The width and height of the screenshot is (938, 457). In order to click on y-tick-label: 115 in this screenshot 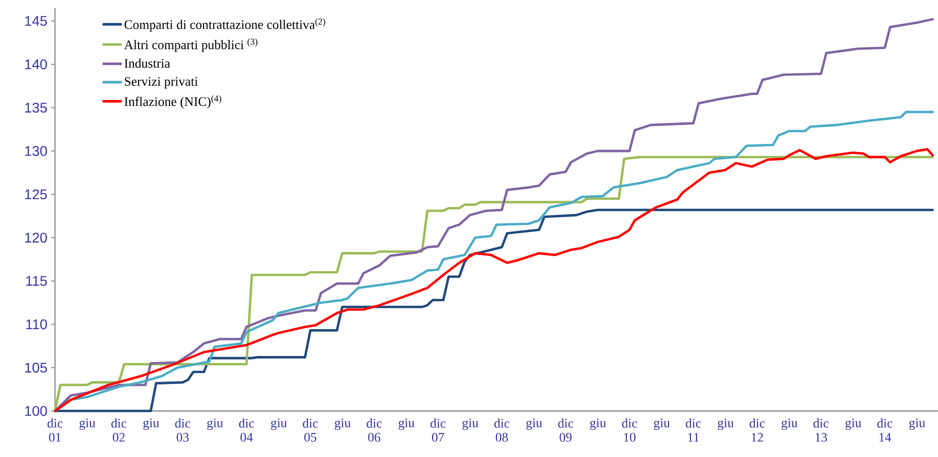, I will do `click(36, 281)`.